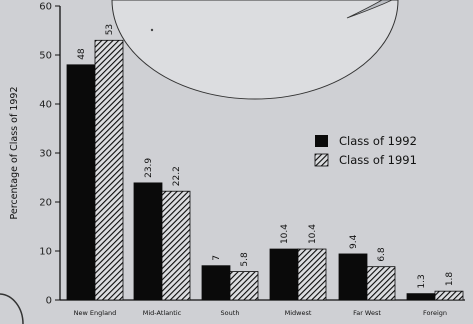  What do you see at coordinates (381, 283) in the screenshot?
I see `bar-far-west-1991` at bounding box center [381, 283].